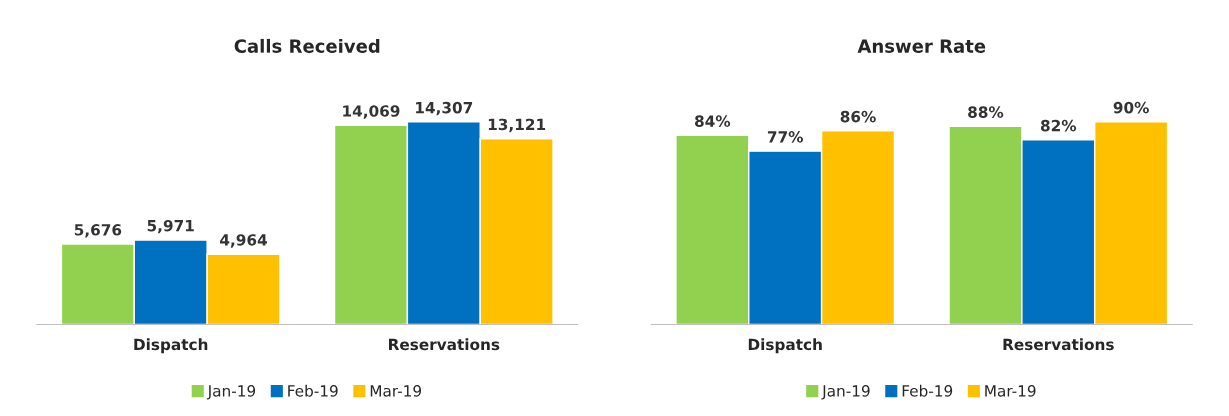 The width and height of the screenshot is (1229, 416). What do you see at coordinates (371, 112) in the screenshot?
I see `data-label: 14,069` at bounding box center [371, 112].